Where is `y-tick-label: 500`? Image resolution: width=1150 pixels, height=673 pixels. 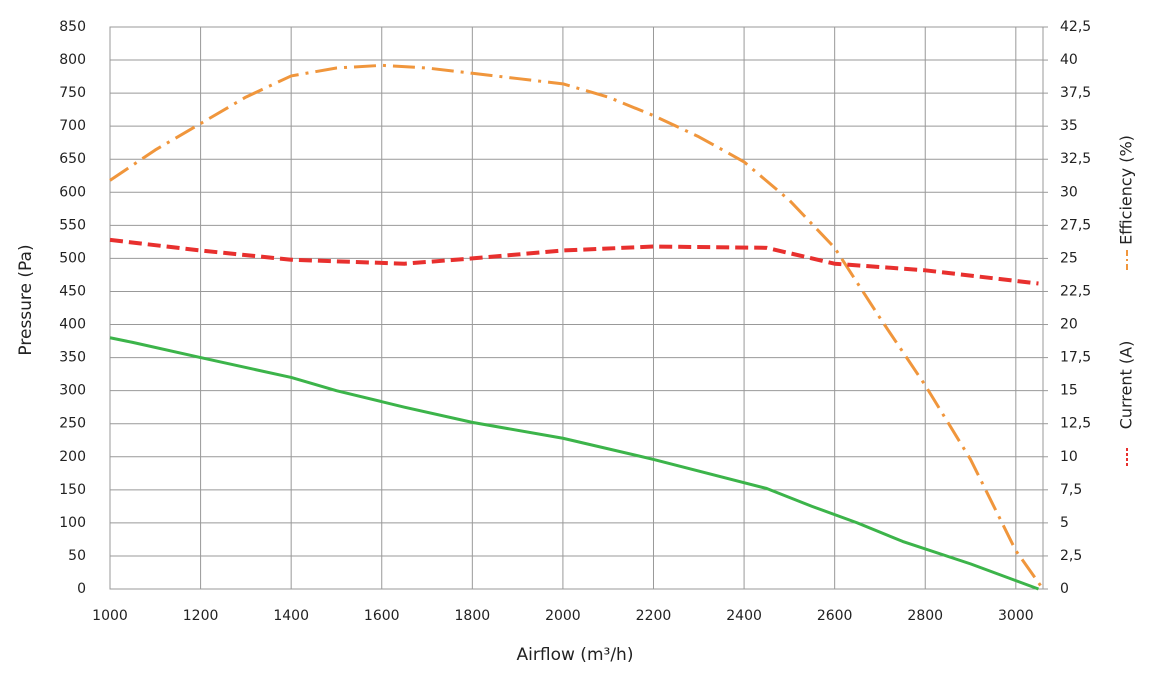
y-tick-label: 500 is located at coordinates (72, 258).